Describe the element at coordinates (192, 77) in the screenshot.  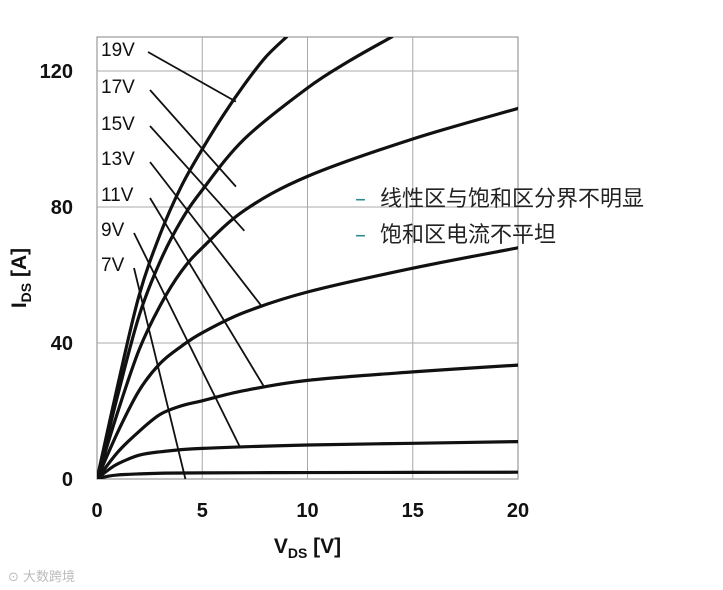
I see `leader-line-19V` at that location.